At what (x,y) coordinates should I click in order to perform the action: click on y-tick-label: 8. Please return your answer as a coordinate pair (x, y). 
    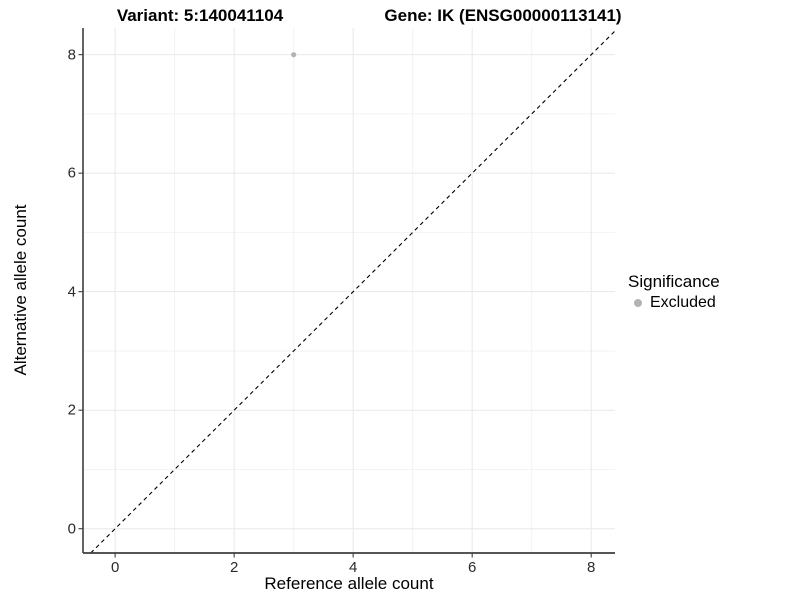
    Looking at the image, I should click on (71, 55).